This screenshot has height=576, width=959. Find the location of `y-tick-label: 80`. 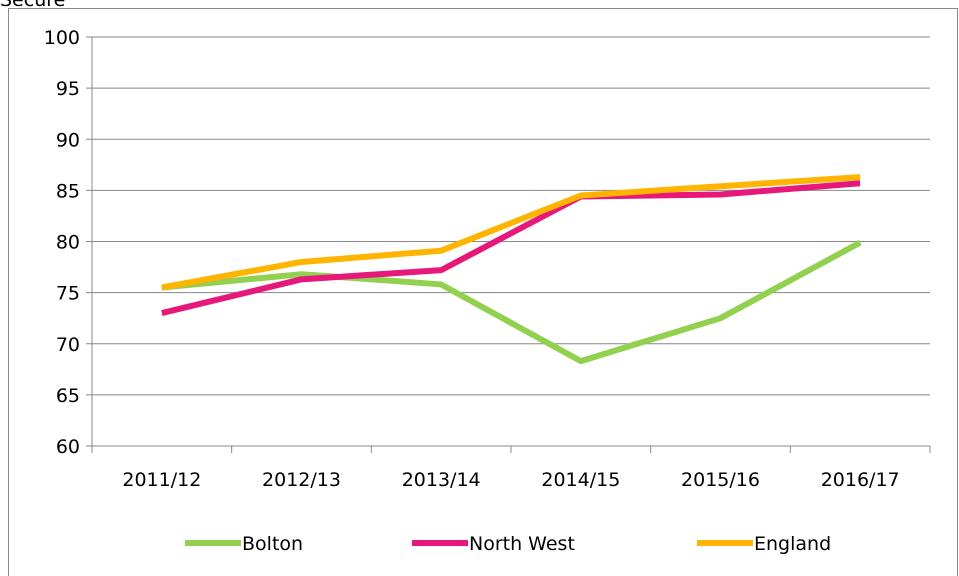

y-tick-label: 80 is located at coordinates (68, 243).